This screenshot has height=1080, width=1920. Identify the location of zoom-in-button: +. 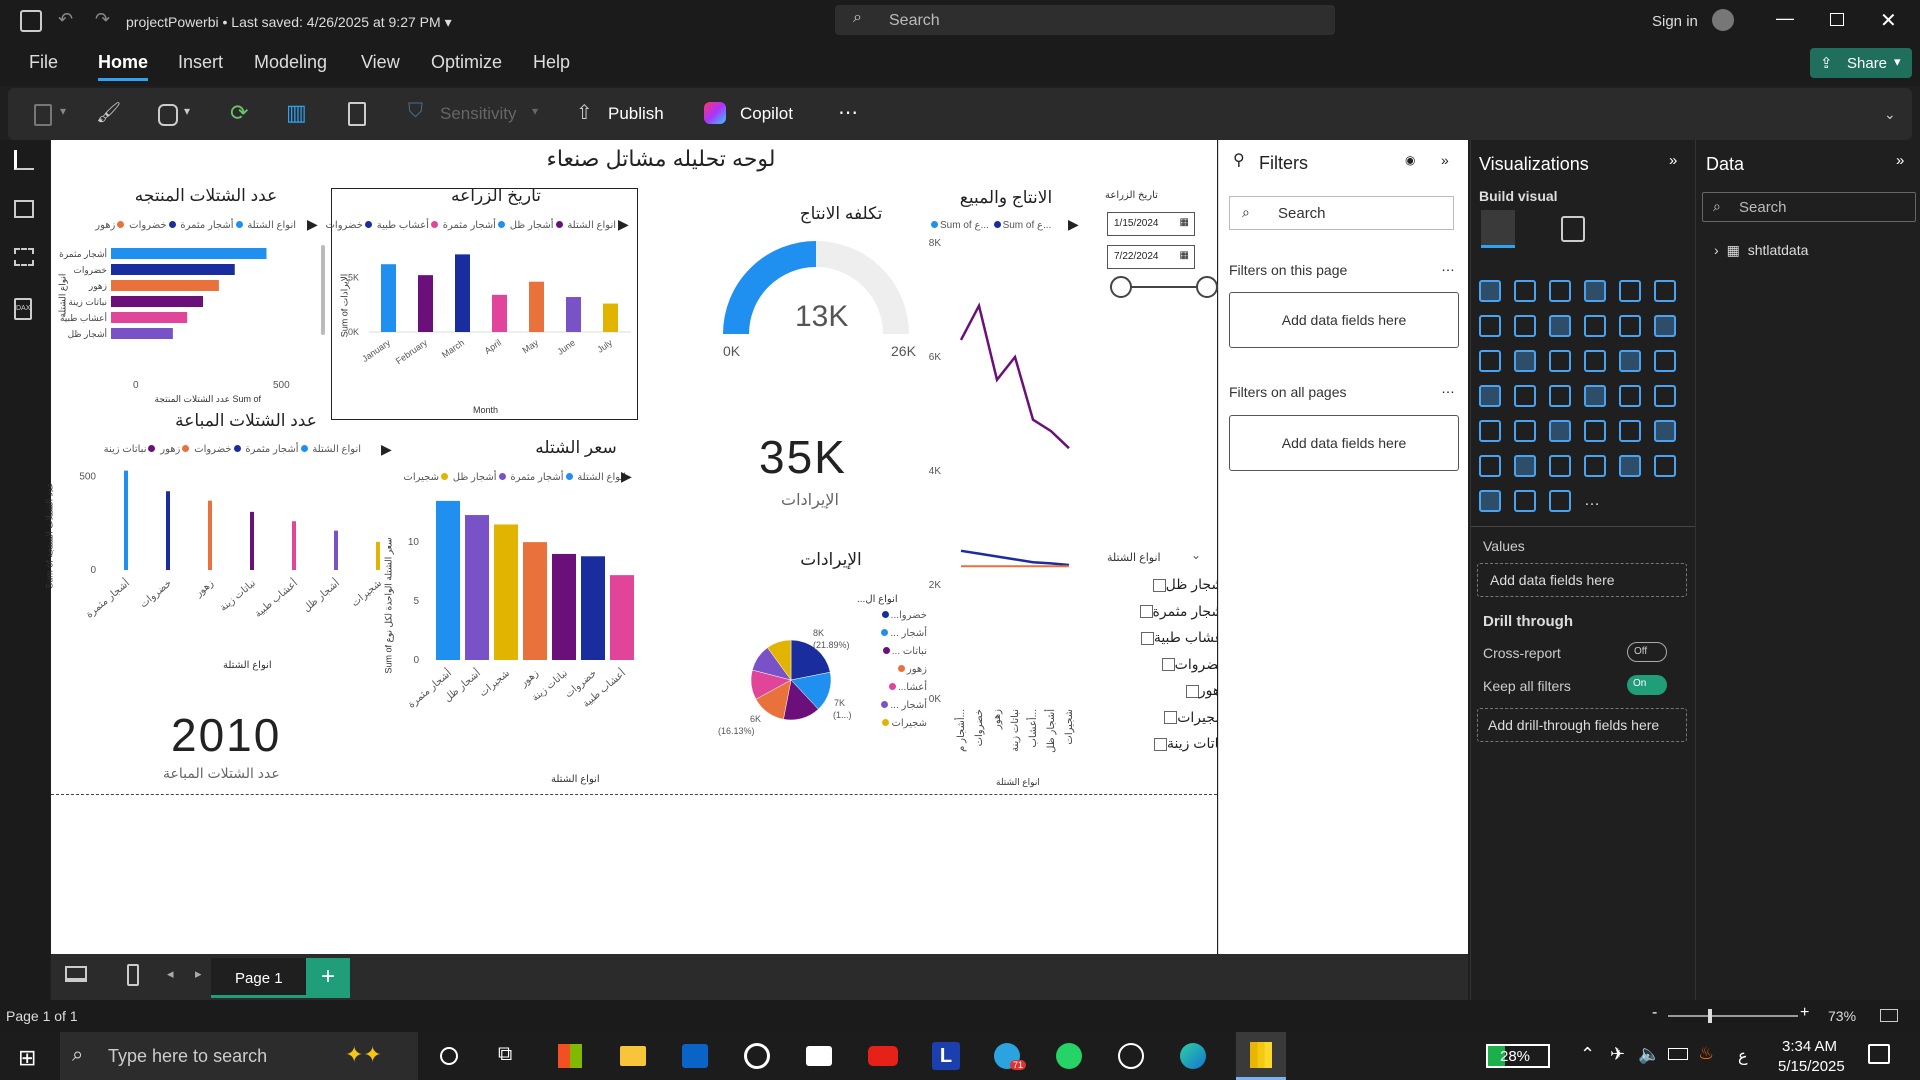
(1805, 1012).